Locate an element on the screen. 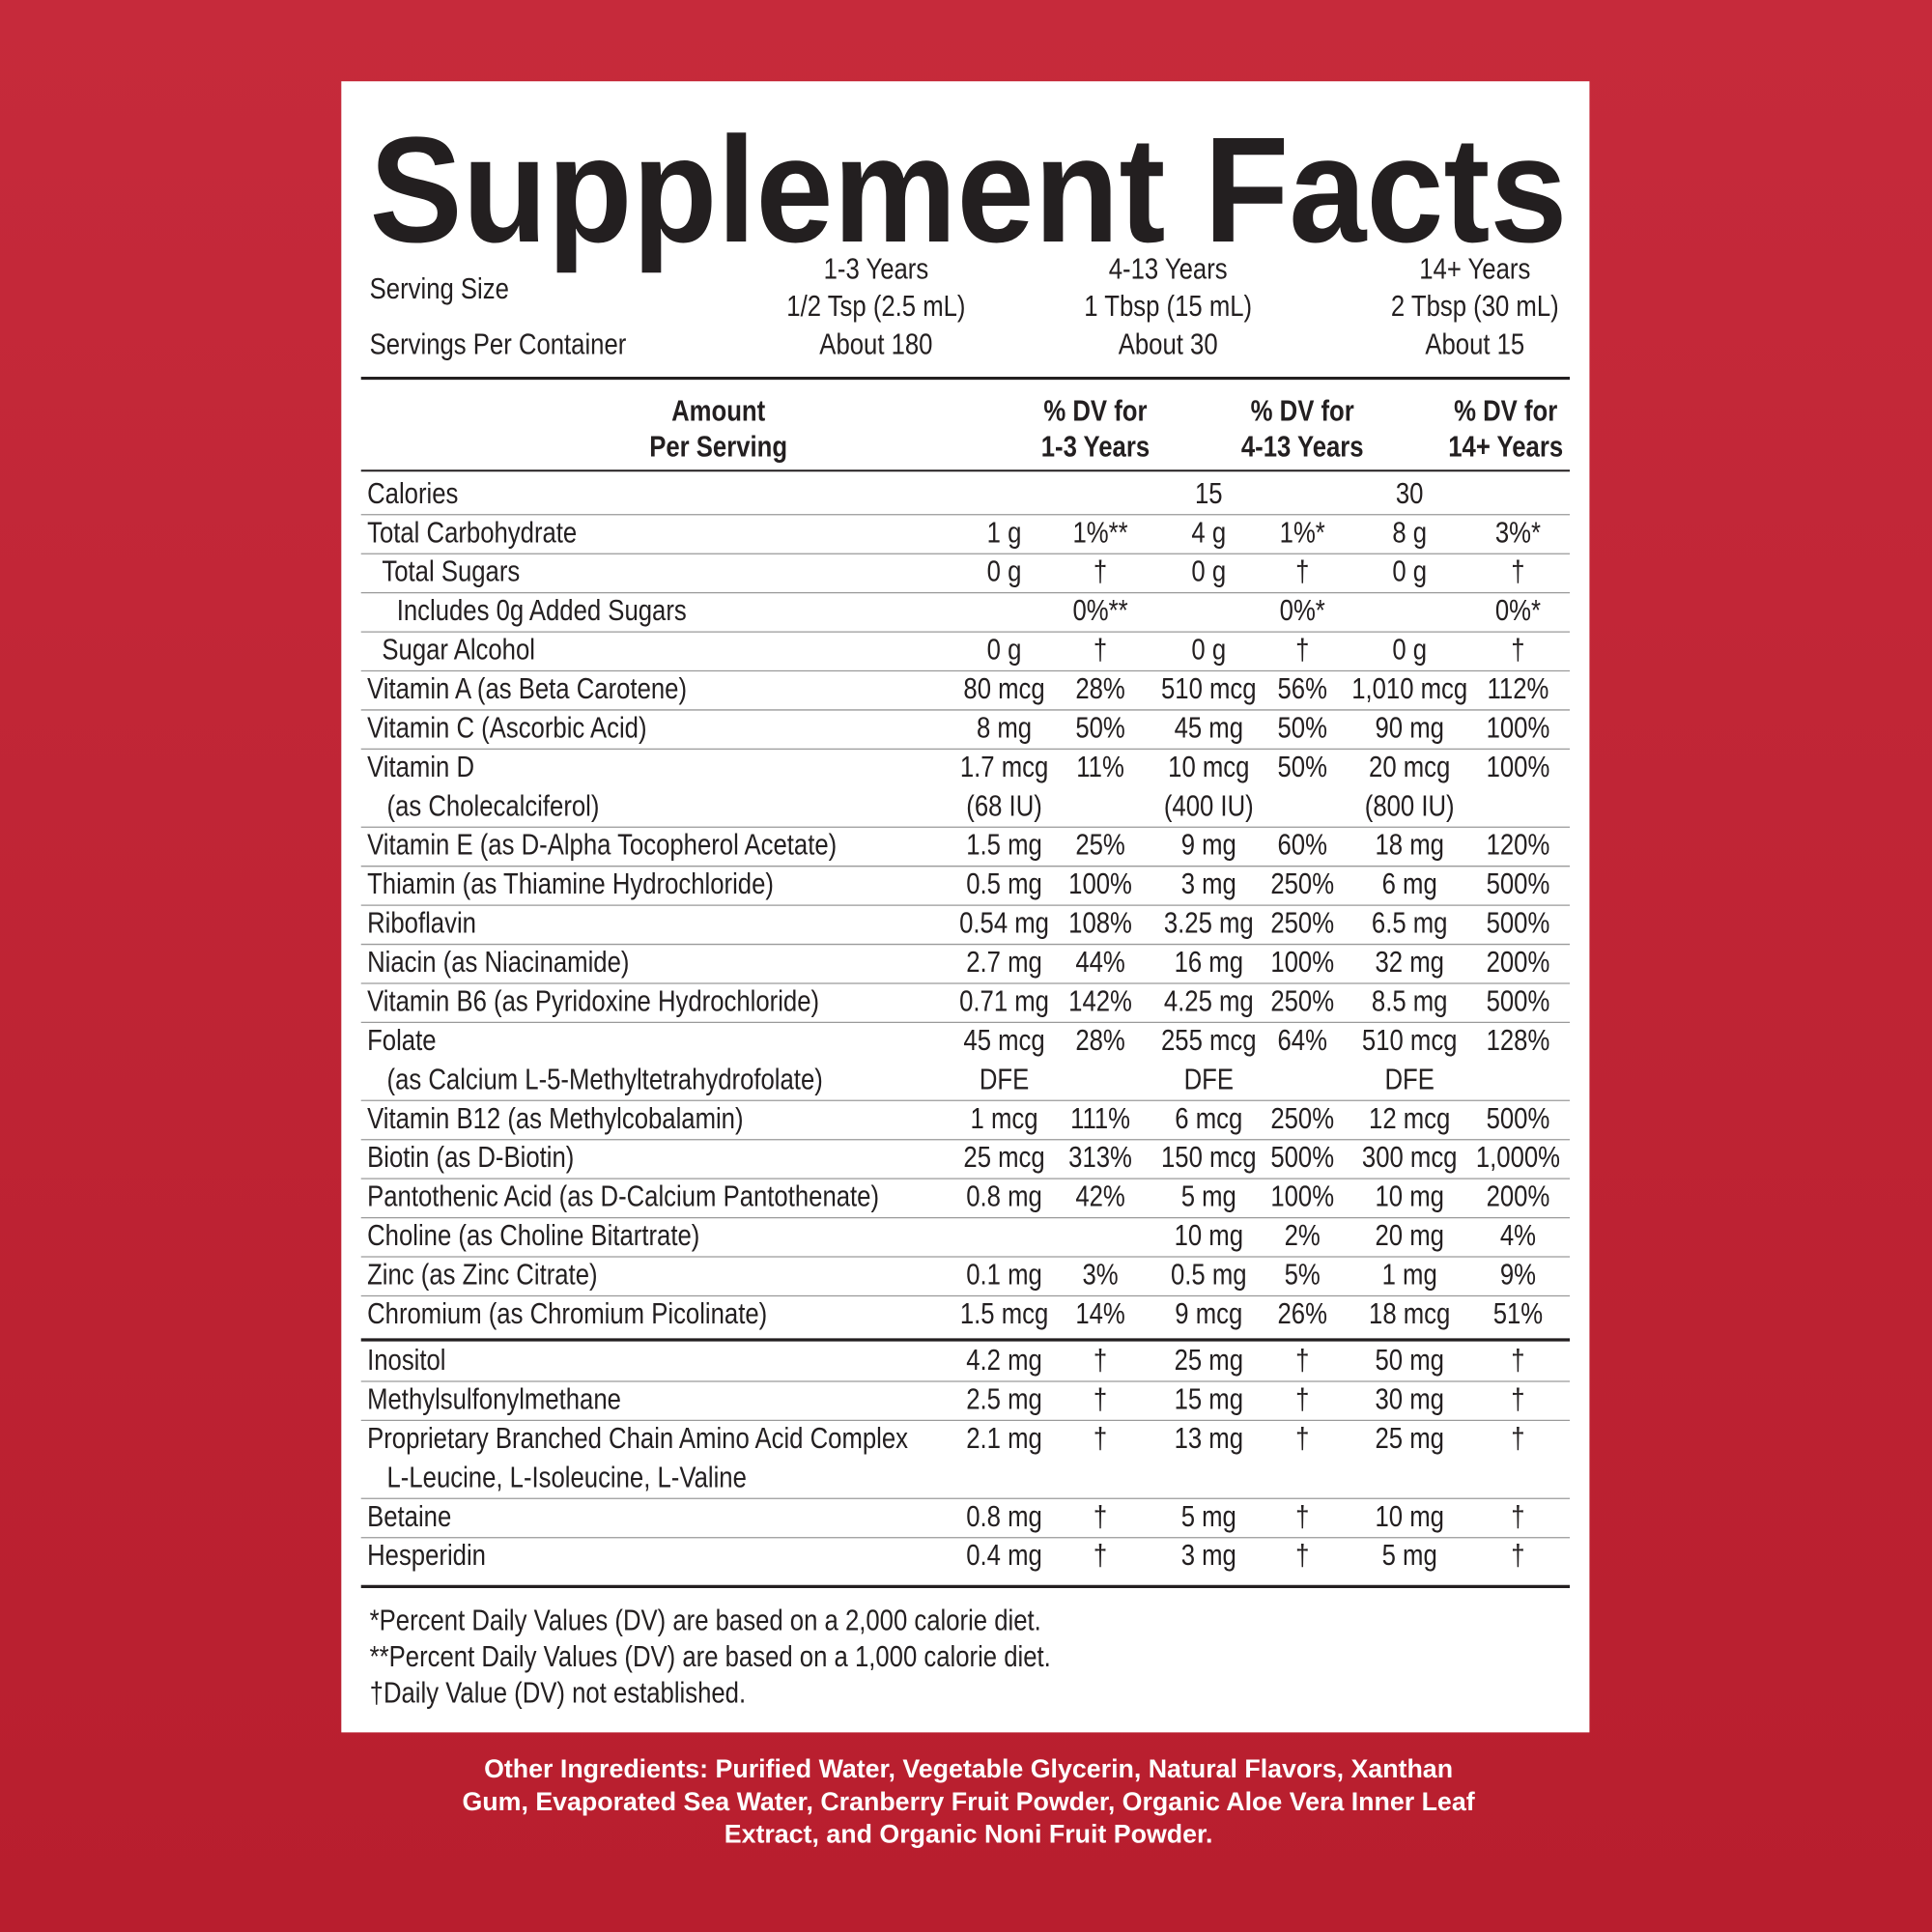  cell-value: 9 mcg is located at coordinates (1208, 1313).